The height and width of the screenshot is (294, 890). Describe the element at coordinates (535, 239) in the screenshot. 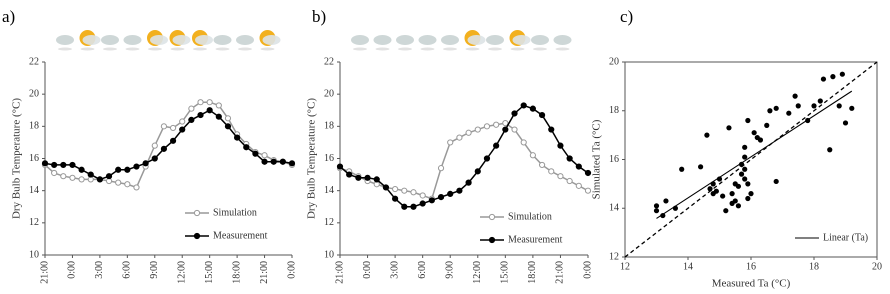

I see `legend-label: Measurement` at that location.